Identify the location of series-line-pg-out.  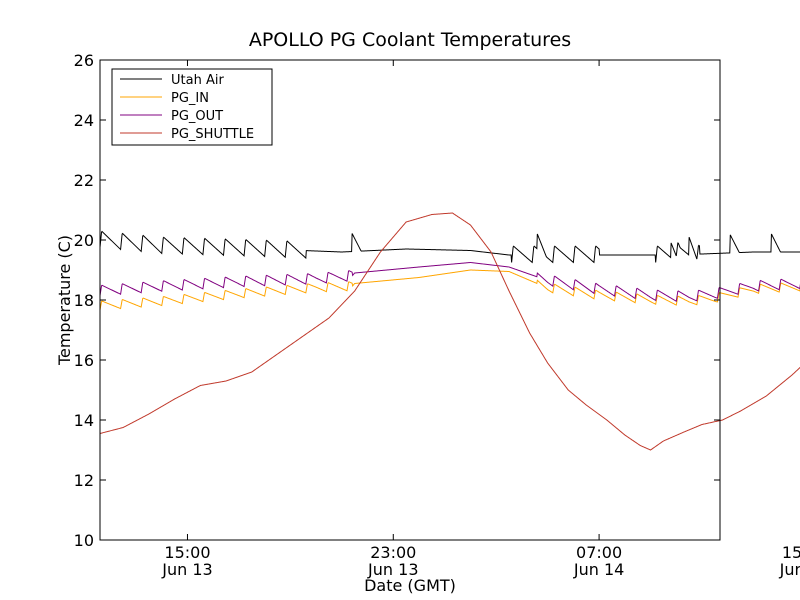
(449, 282).